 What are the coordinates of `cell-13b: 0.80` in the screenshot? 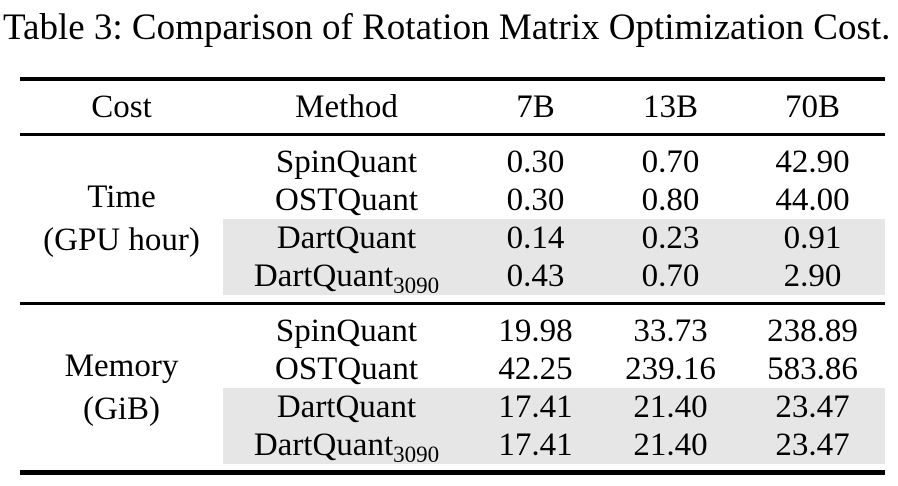 It's located at (670, 199).